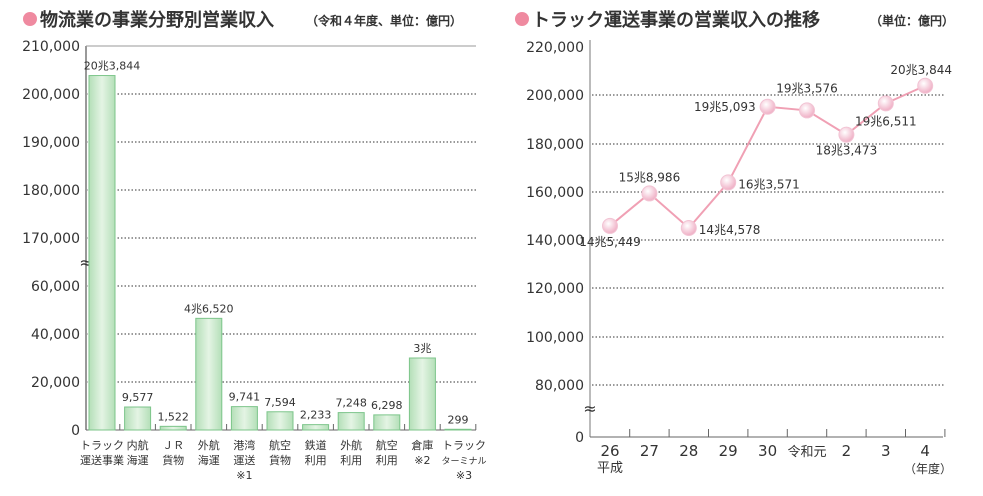 The image size is (983, 496). What do you see at coordinates (767, 451) in the screenshot?
I see `x-tick-label: 30` at bounding box center [767, 451].